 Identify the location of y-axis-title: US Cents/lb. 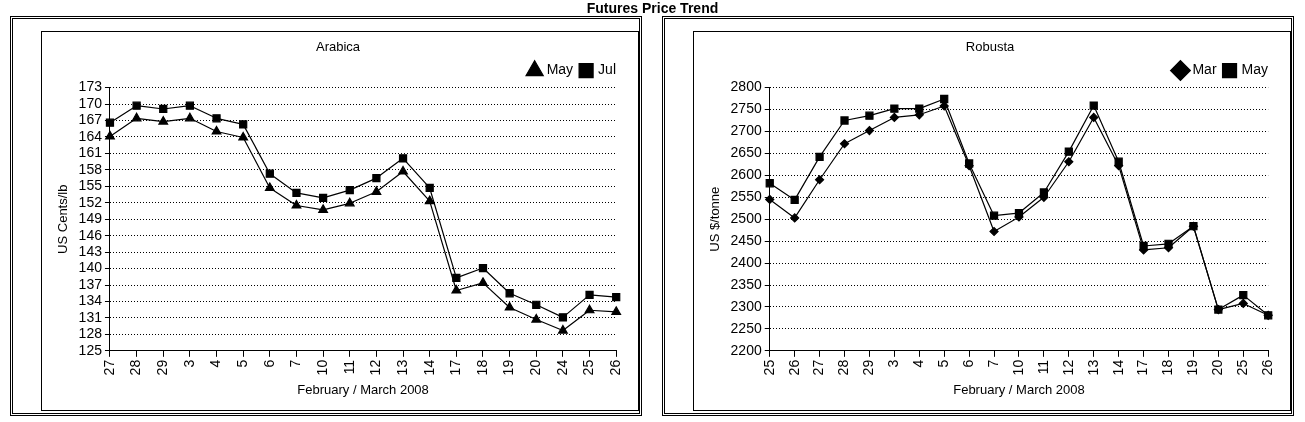
(63, 219).